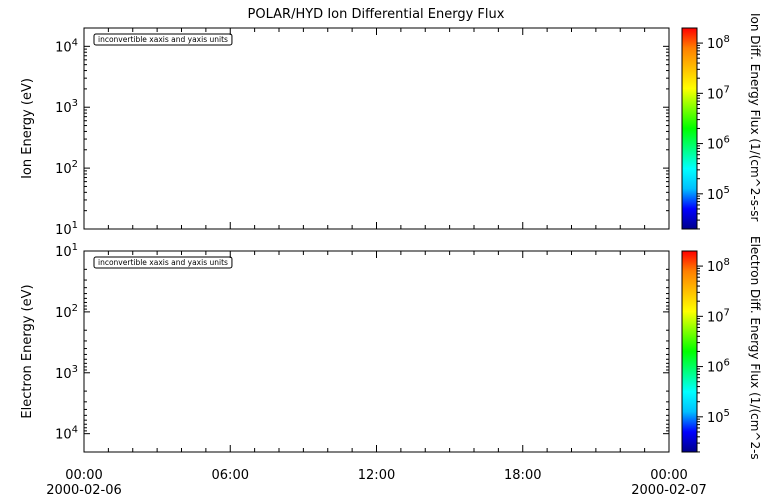 This screenshot has width=780, height=499. What do you see at coordinates (522, 475) in the screenshot?
I see `x-tick-label: 18:00` at bounding box center [522, 475].